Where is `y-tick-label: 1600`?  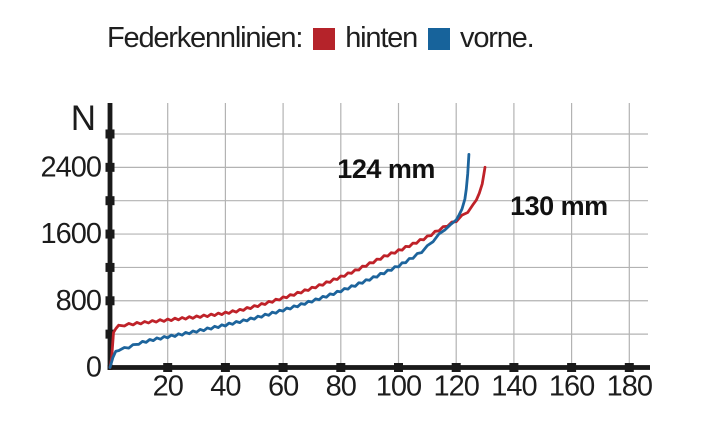 y-tick-label: 1600 is located at coordinates (70, 234).